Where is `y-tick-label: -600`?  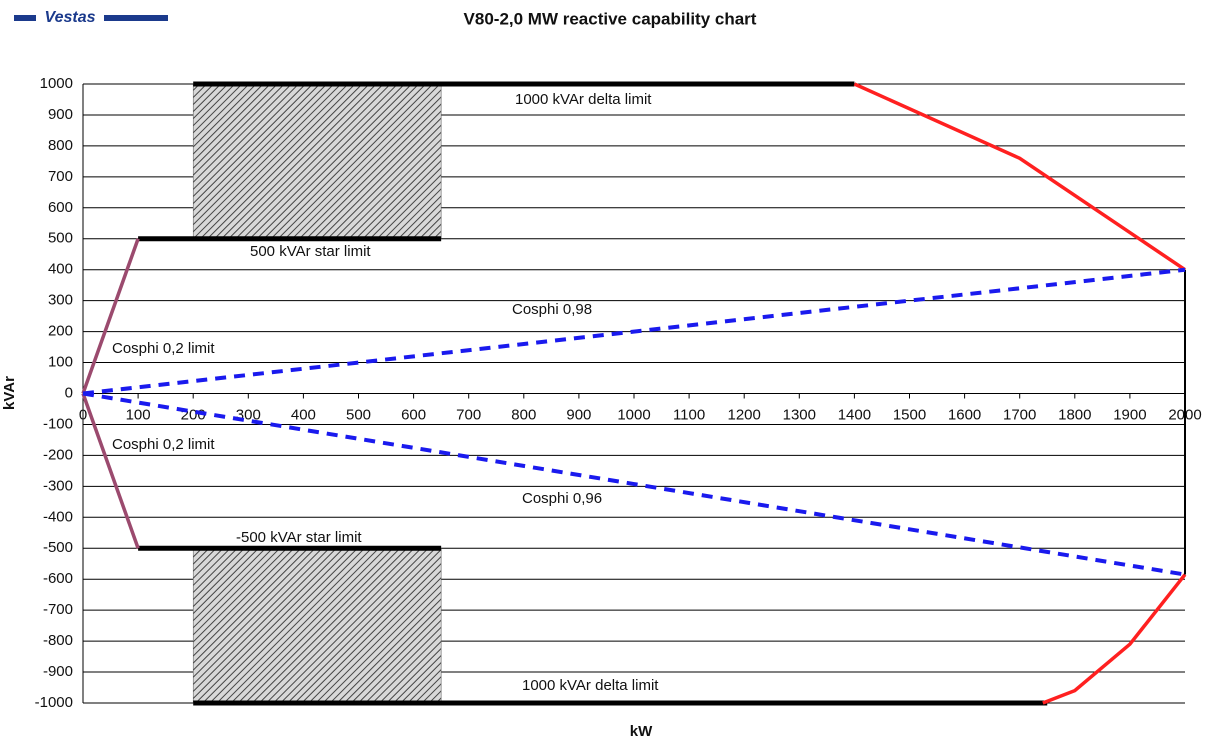 y-tick-label: -600 is located at coordinates (58, 578).